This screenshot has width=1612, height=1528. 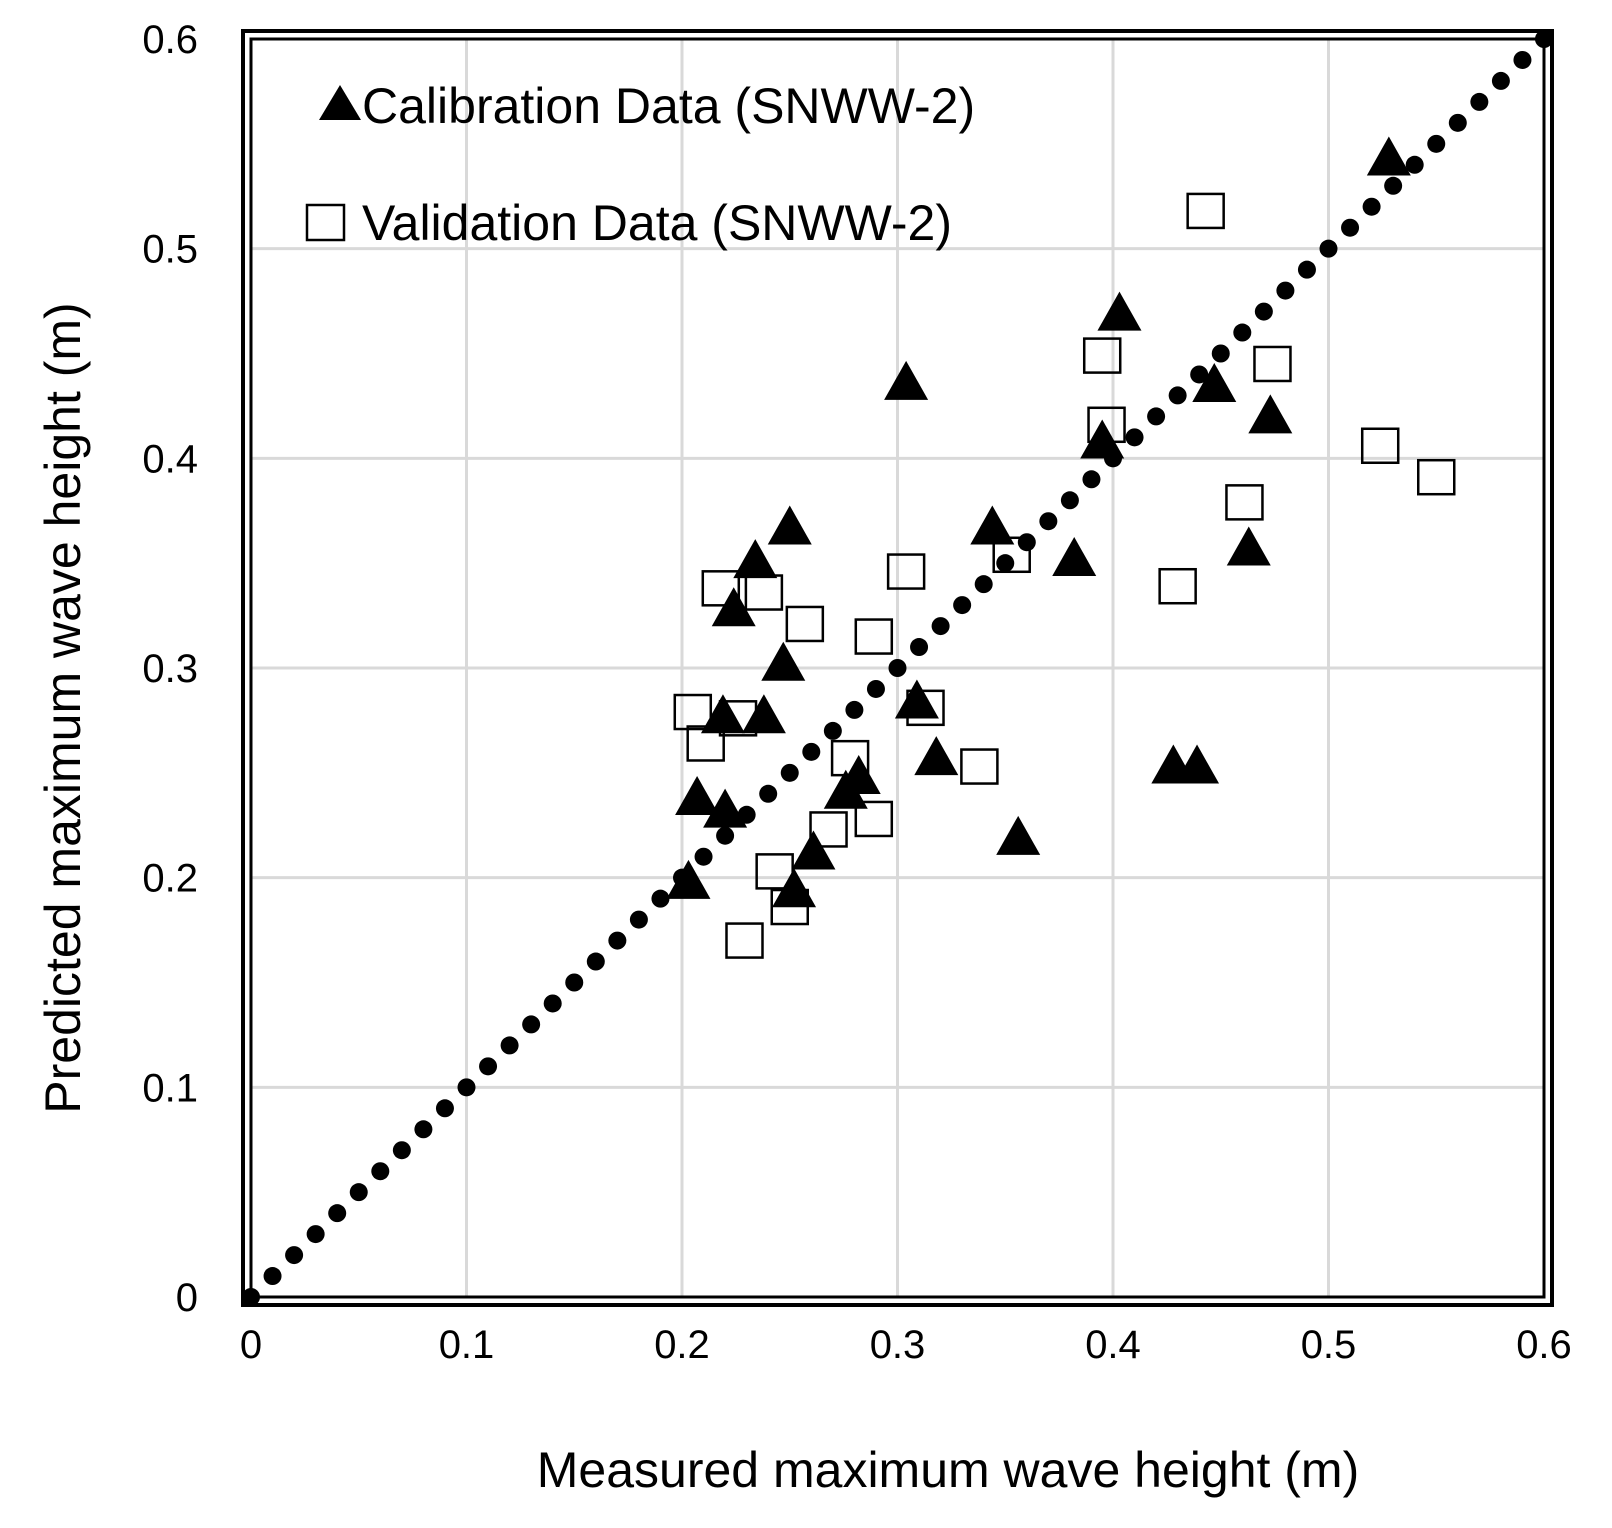 What do you see at coordinates (657, 223) in the screenshot?
I see `legend-validation-label: Validation Data (SNWW-2)` at bounding box center [657, 223].